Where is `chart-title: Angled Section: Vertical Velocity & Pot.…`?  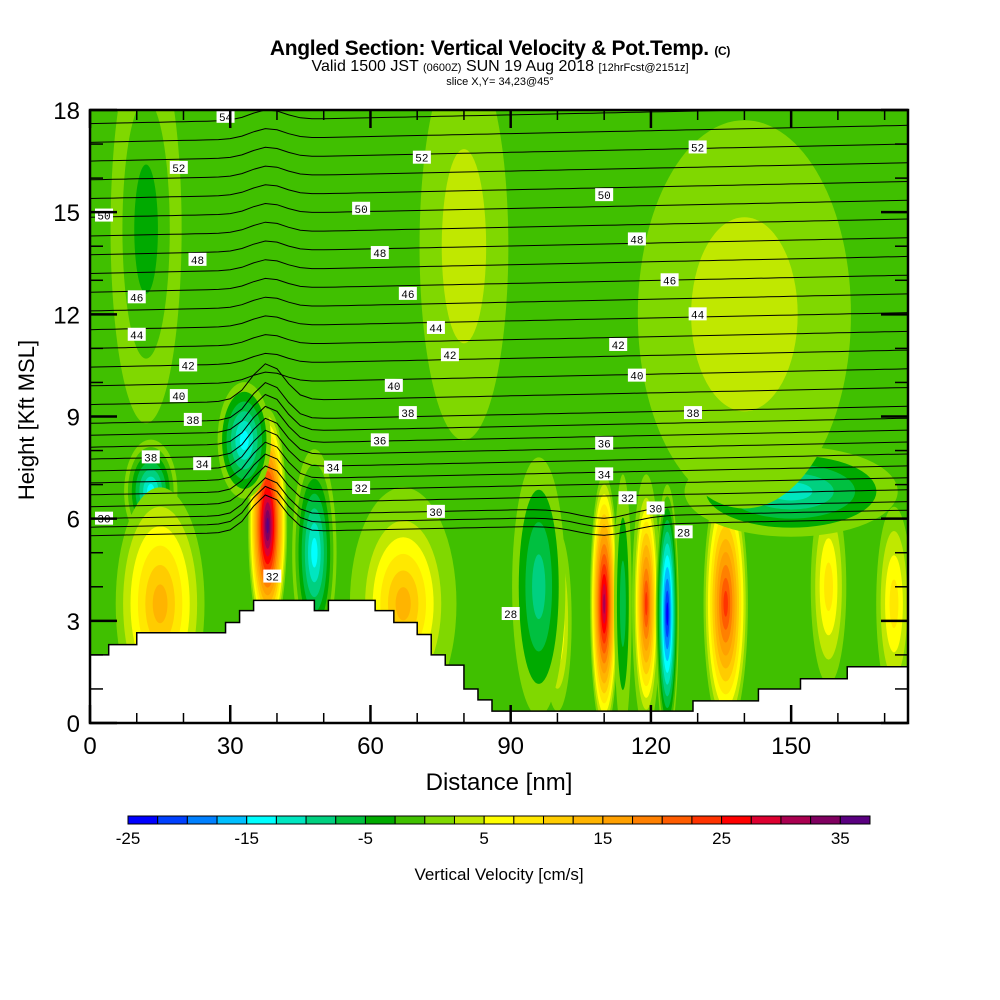 chart-title: Angled Section: Vertical Velocity & Pot.… is located at coordinates (500, 49).